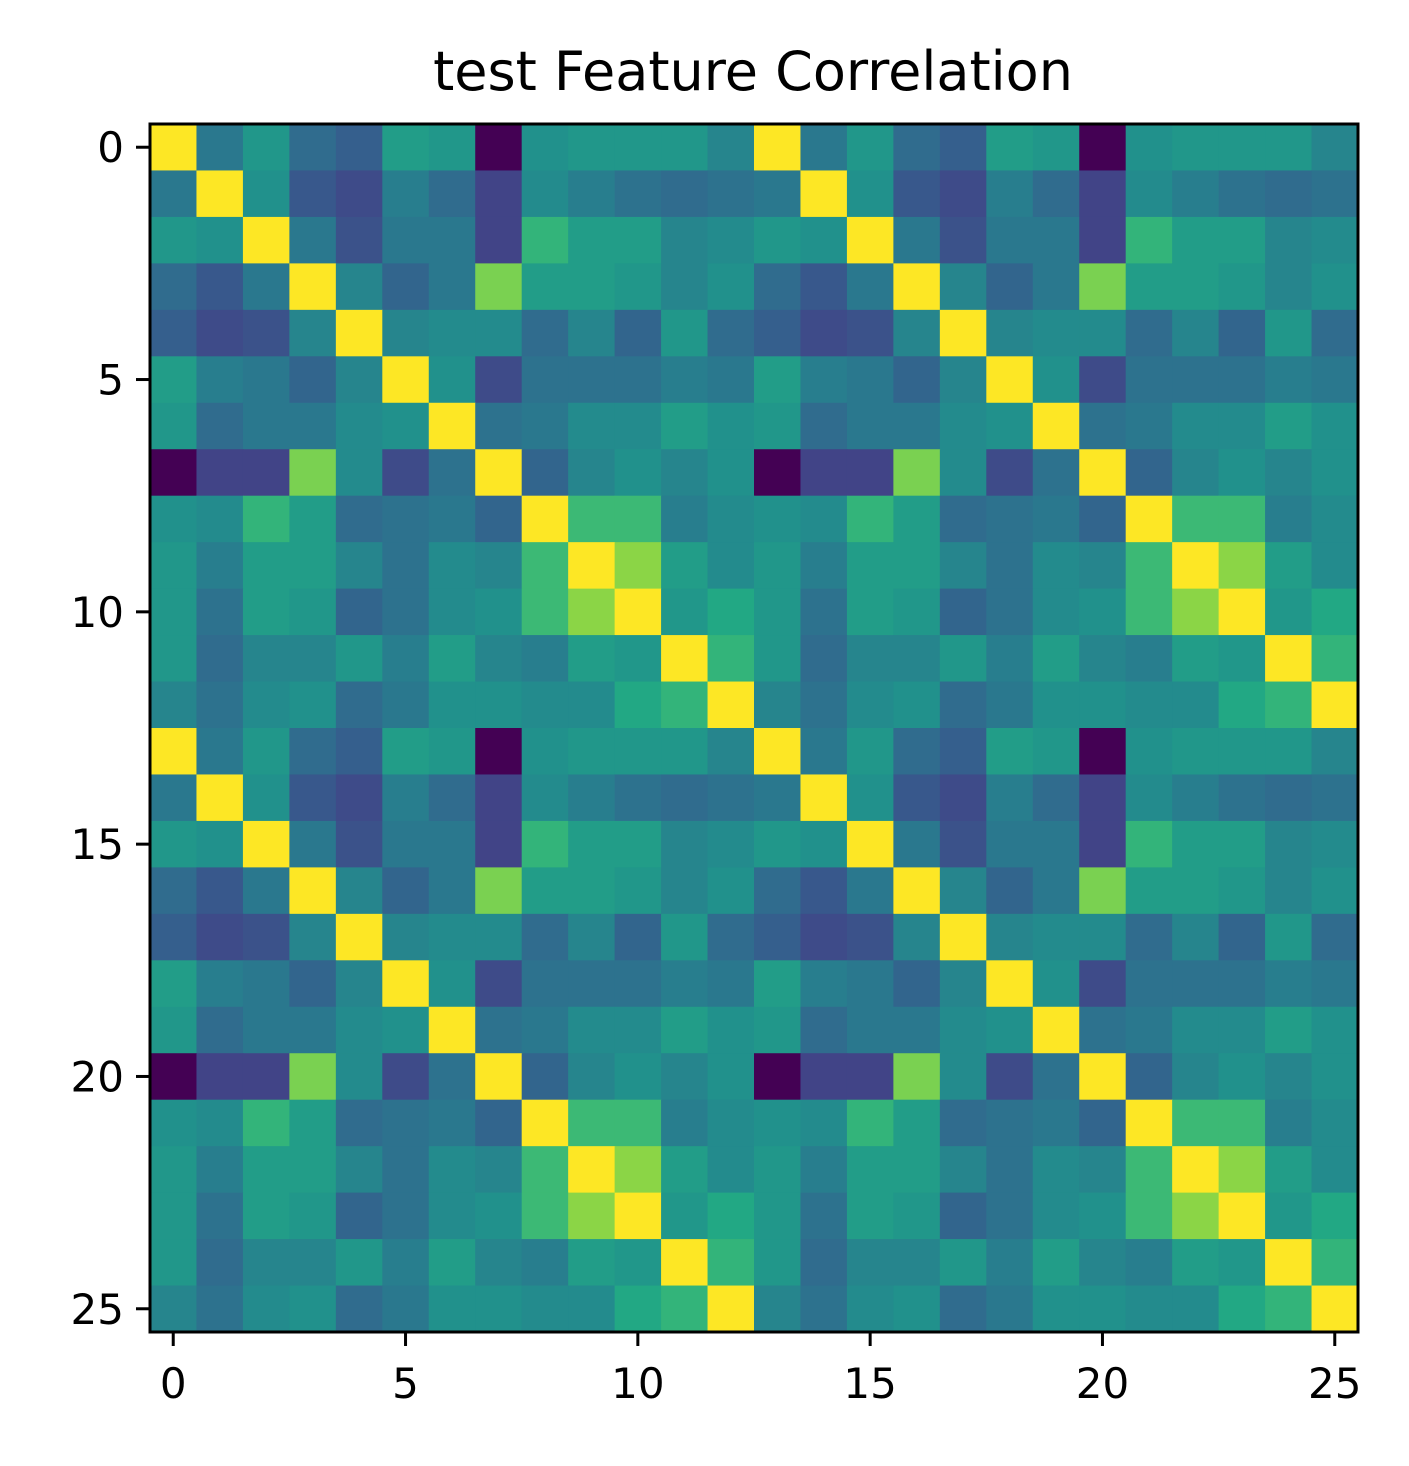 The image size is (1409, 1466). I want to click on y-tick-label: 5, so click(110, 380).